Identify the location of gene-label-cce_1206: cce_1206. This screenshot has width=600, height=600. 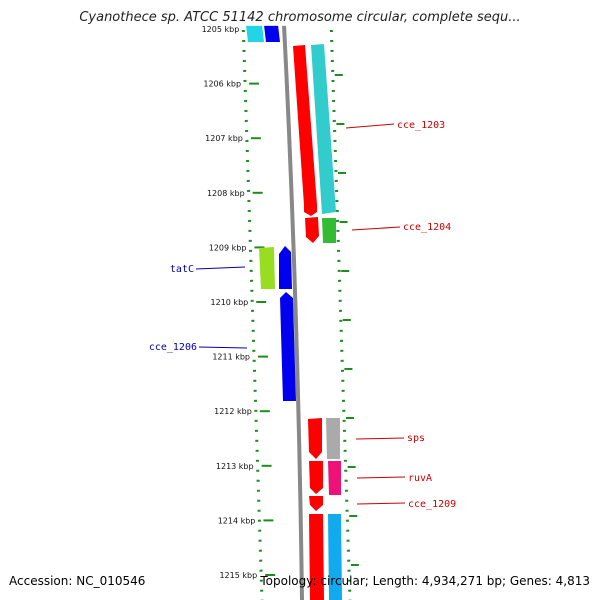
(173, 347).